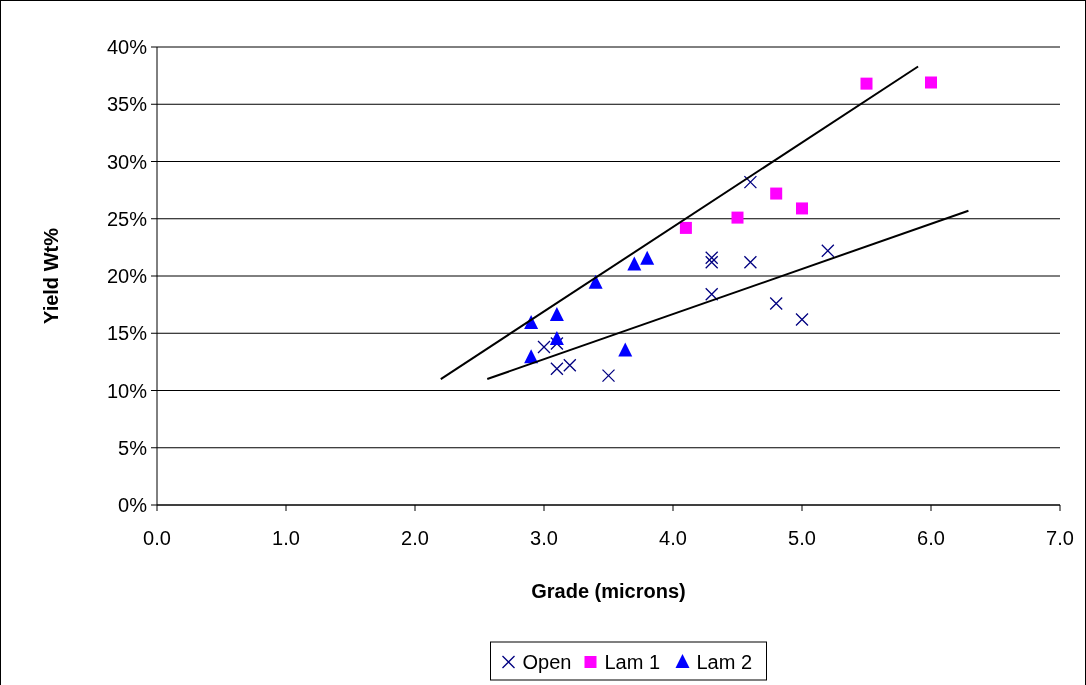 The image size is (1086, 685). Describe the element at coordinates (157, 538) in the screenshot. I see `x-tick-label: 0.0` at that location.